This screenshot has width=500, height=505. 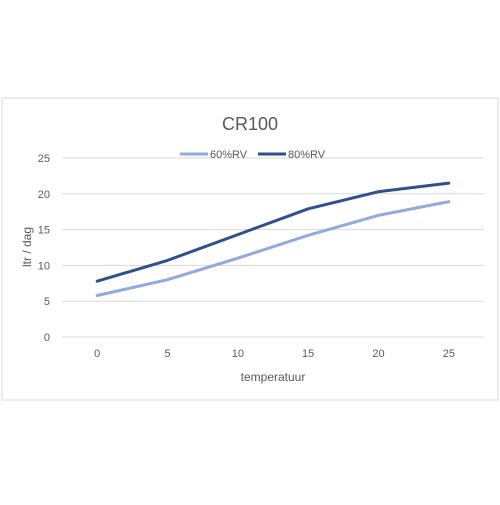 What do you see at coordinates (273, 377) in the screenshot?
I see `x-axis-label: temperatuur` at bounding box center [273, 377].